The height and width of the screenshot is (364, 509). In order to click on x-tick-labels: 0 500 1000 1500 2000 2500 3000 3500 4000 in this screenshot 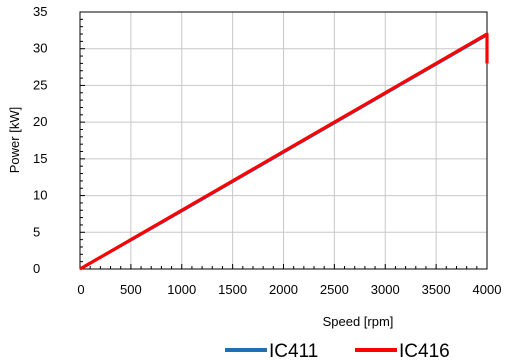, I will do `click(289, 289)`.